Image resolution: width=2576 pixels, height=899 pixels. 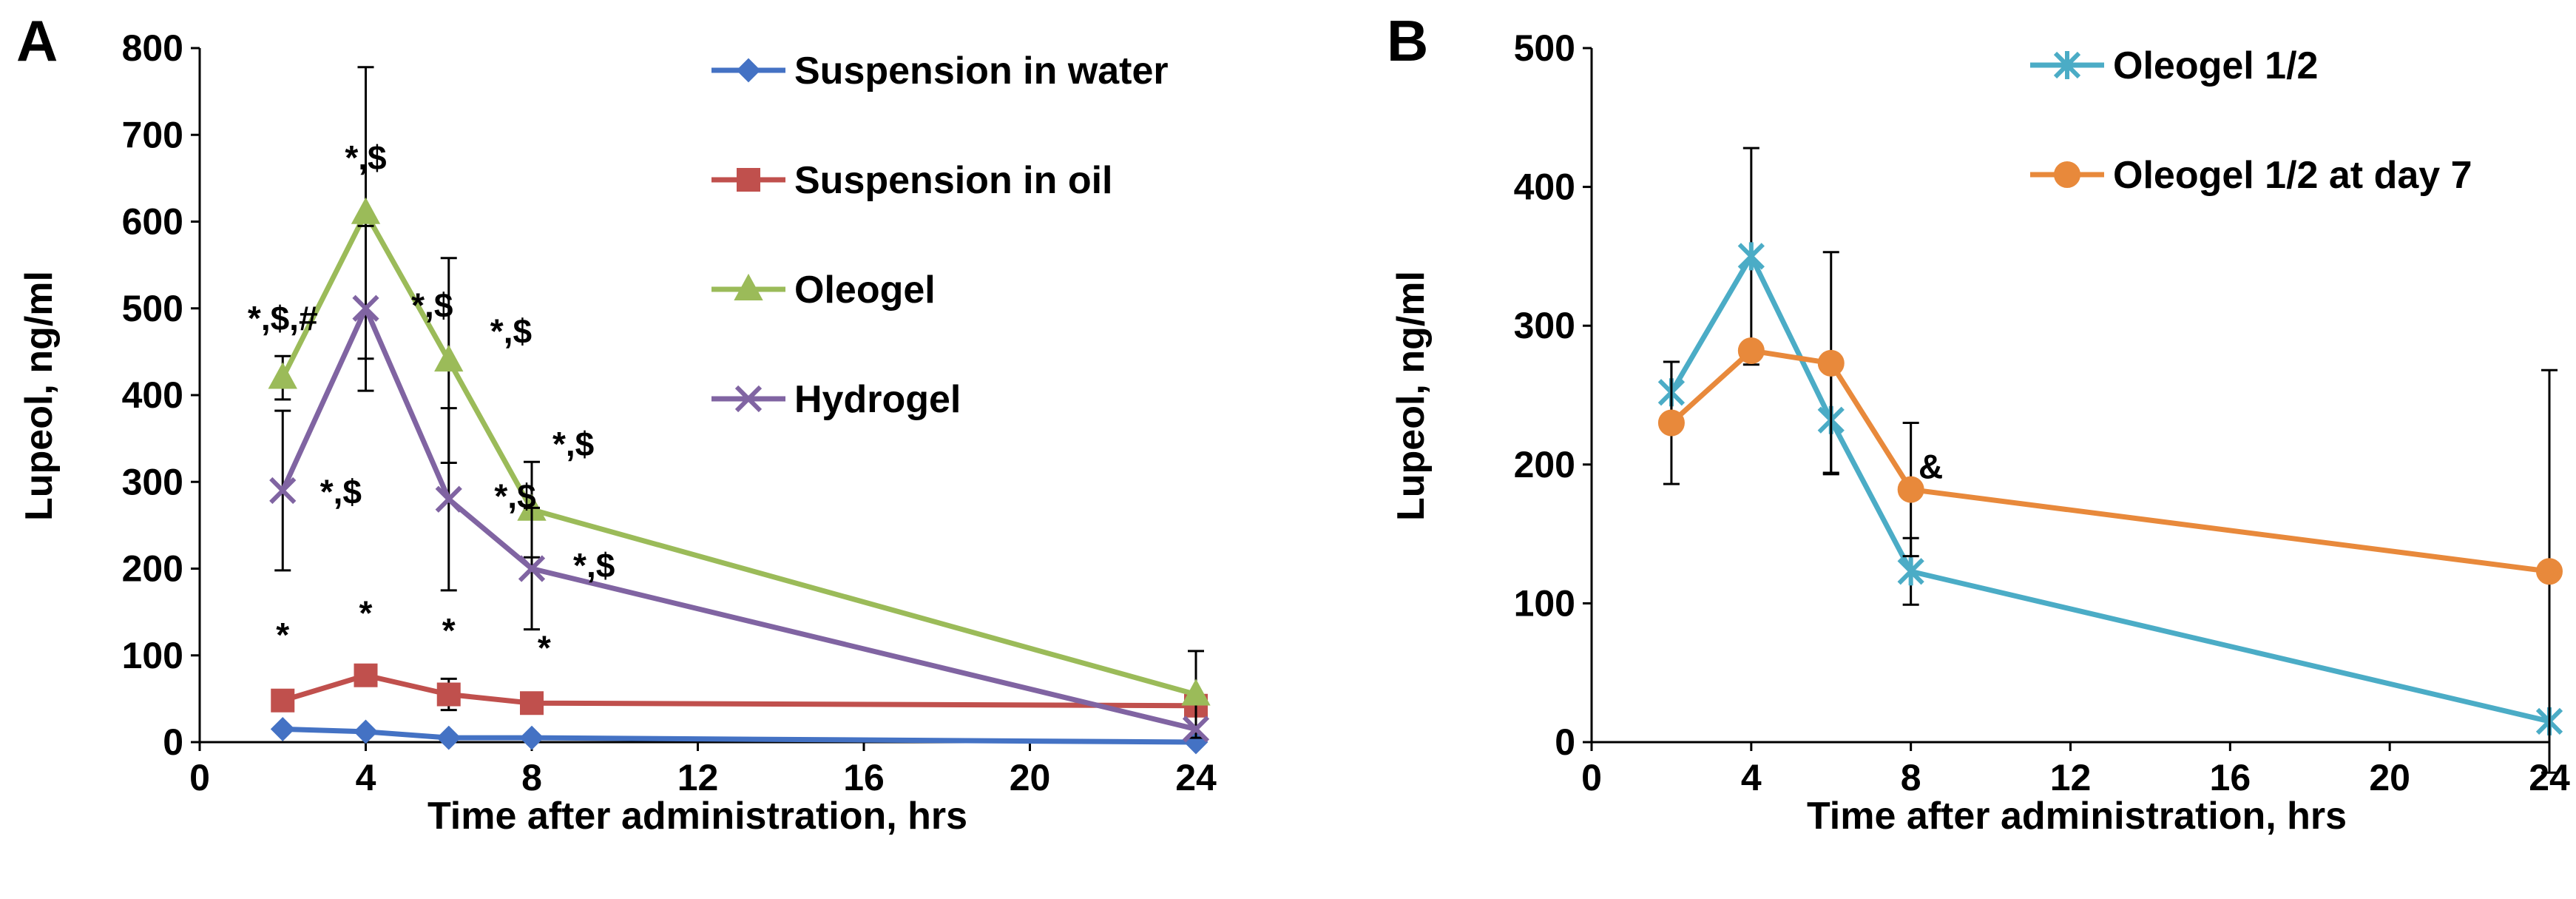 What do you see at coordinates (2251, 121) in the screenshot?
I see `panel-b-legend: Oleogel 1/2 Oleogel 1/2 at day 7` at bounding box center [2251, 121].